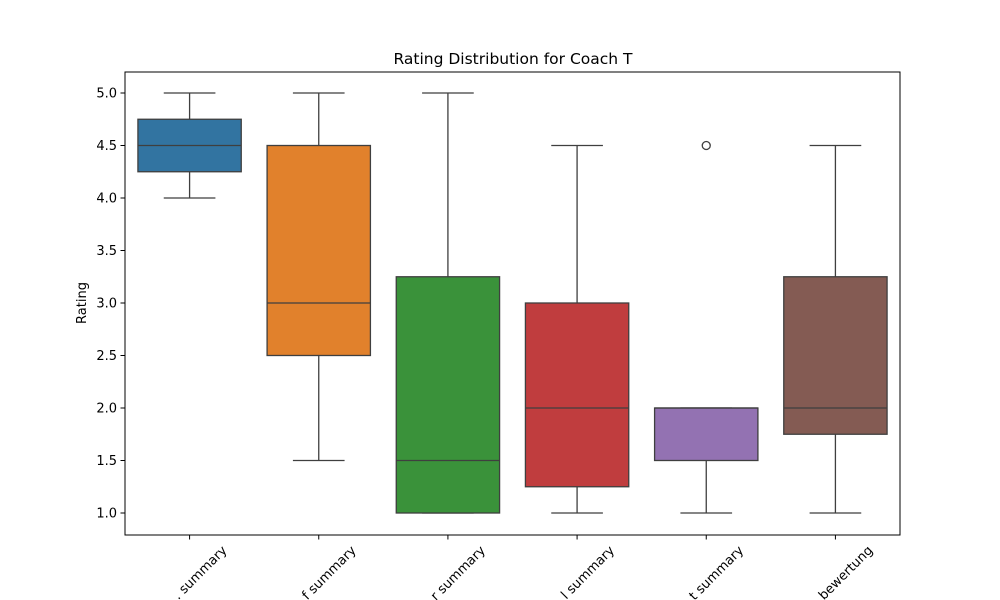 The image size is (1000, 600). Describe the element at coordinates (106, 94) in the screenshot. I see `y-tick-label: 5.0` at that location.